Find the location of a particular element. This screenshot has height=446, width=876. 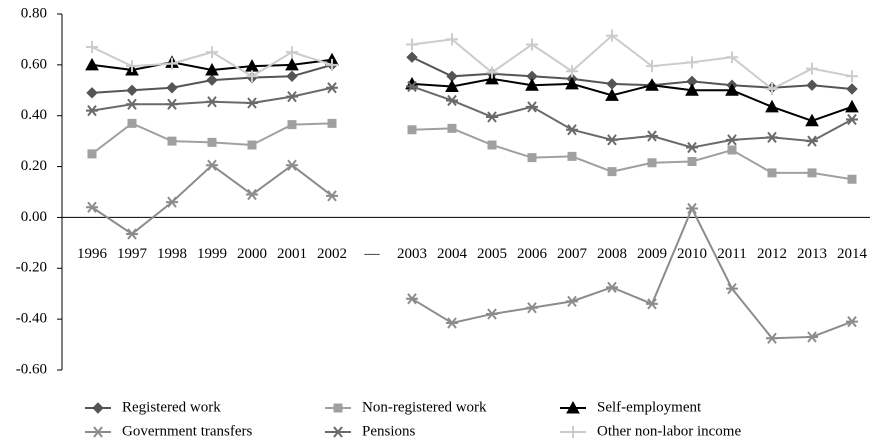

y-tick-label: 0.60 is located at coordinates (34, 64).